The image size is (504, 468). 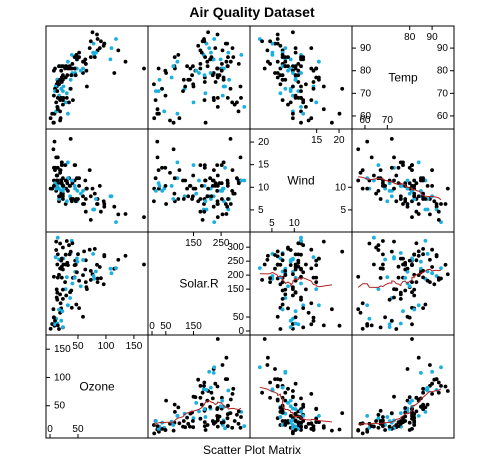 I want to click on diag-panel-wind: Wind 15 20 5 10 5 10 15 20 5 10, so click(x=301, y=180).